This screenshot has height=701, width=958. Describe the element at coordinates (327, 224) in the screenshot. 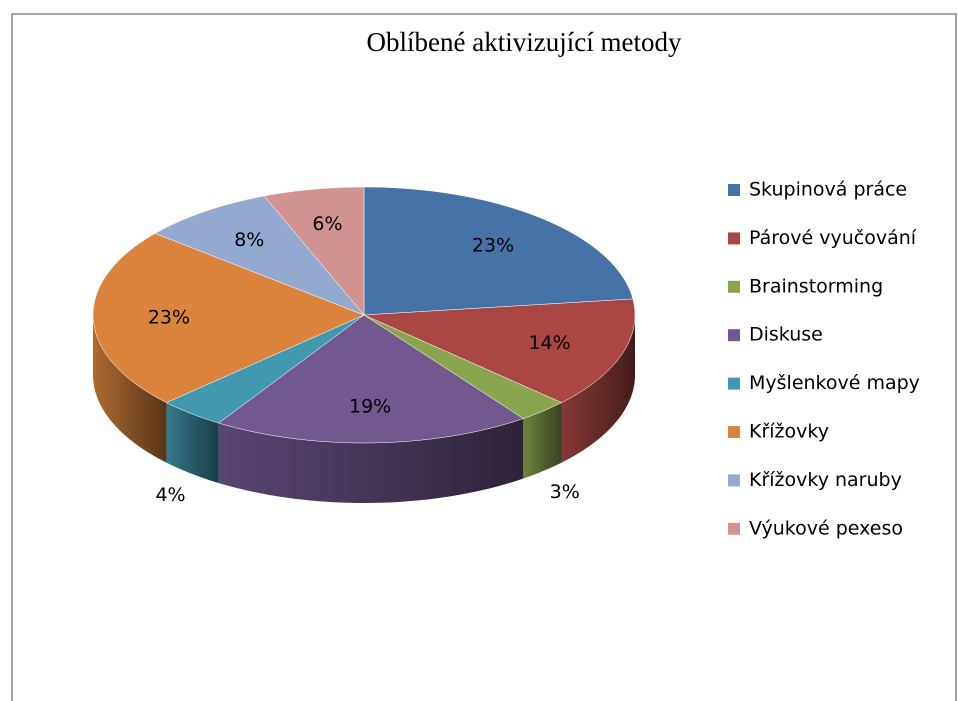

I see `data-label: 6%` at that location.